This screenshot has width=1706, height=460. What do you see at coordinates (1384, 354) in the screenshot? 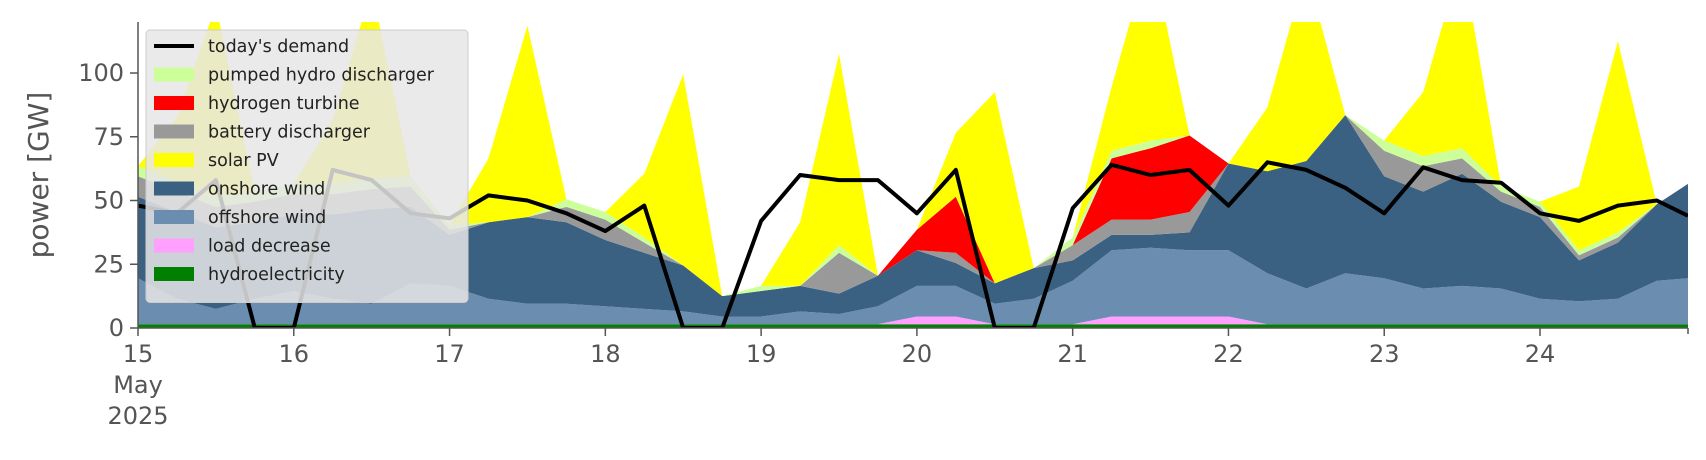
I see `x-tick-label: 23` at bounding box center [1384, 354].